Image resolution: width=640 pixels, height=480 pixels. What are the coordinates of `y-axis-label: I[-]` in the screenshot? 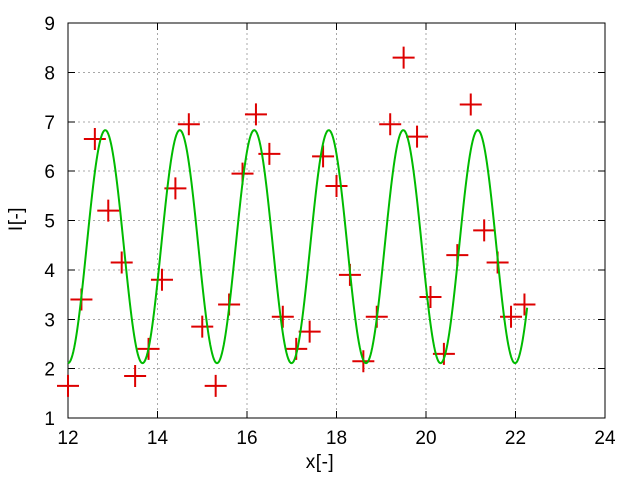 It's located at (16, 219).